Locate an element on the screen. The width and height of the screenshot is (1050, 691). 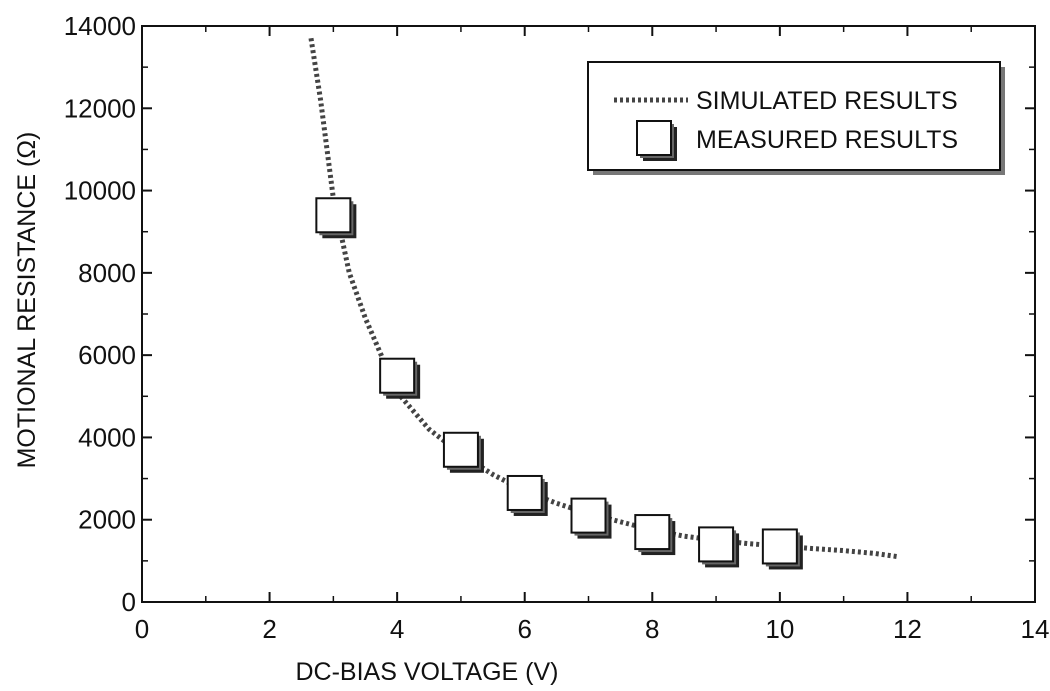
legend: SIMULATED RESULTS MEASURED RESULTS is located at coordinates (796, 118).